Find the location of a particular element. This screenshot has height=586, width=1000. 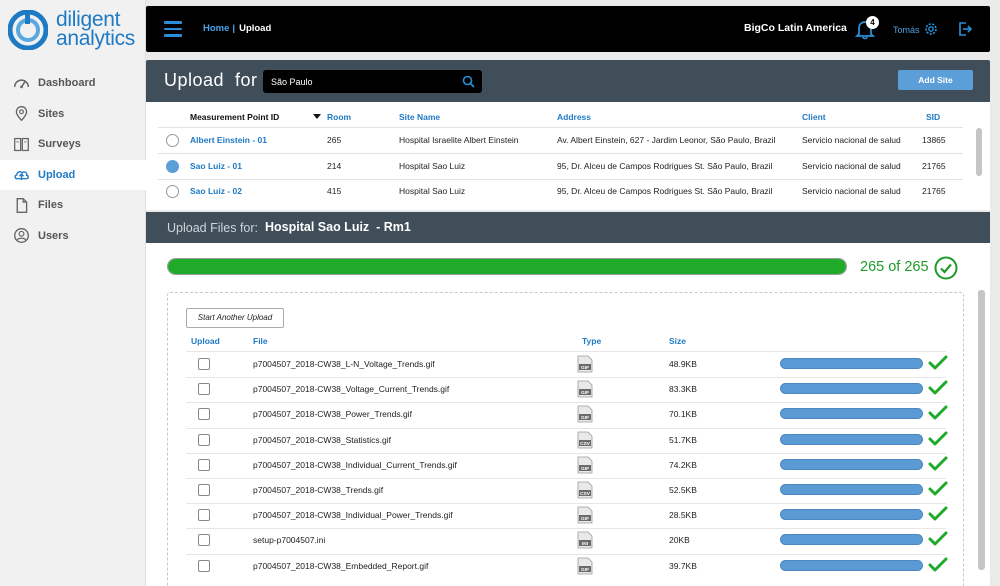

column-header-address: Address is located at coordinates (574, 117).